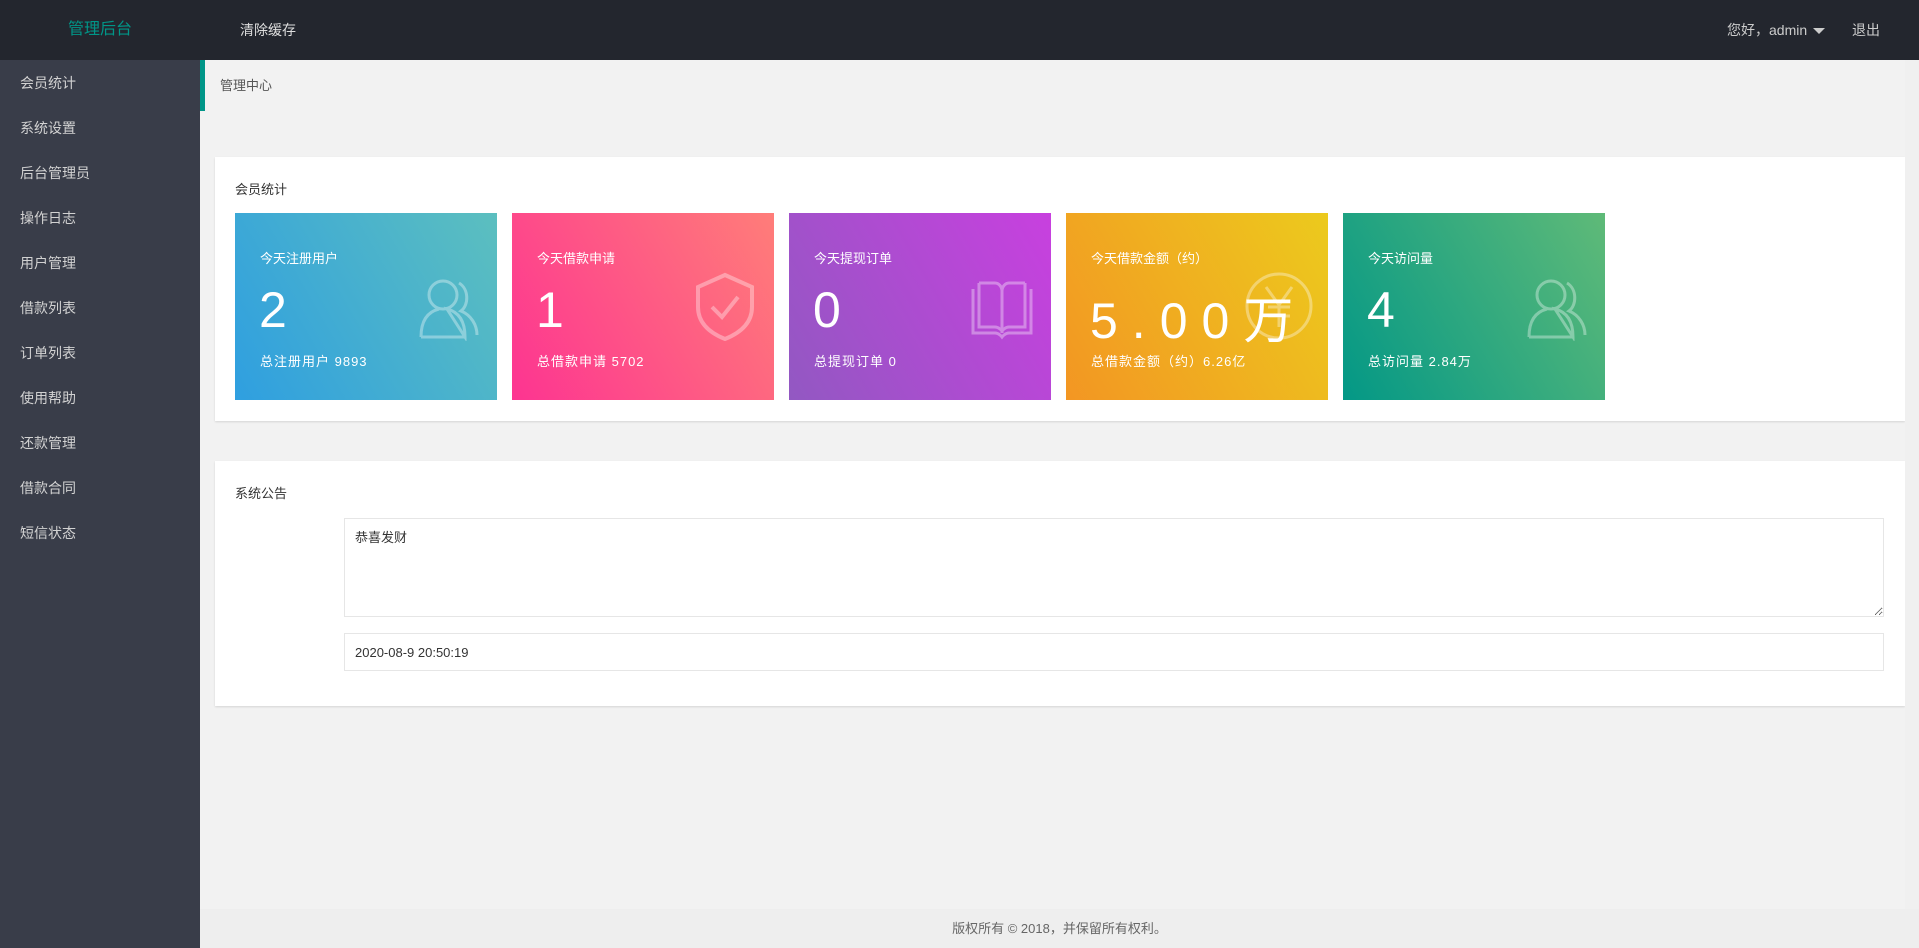 Image resolution: width=1919 pixels, height=948 pixels. Describe the element at coordinates (855, 361) in the screenshot. I see `stat-card-total: 总提现订单 0` at that location.